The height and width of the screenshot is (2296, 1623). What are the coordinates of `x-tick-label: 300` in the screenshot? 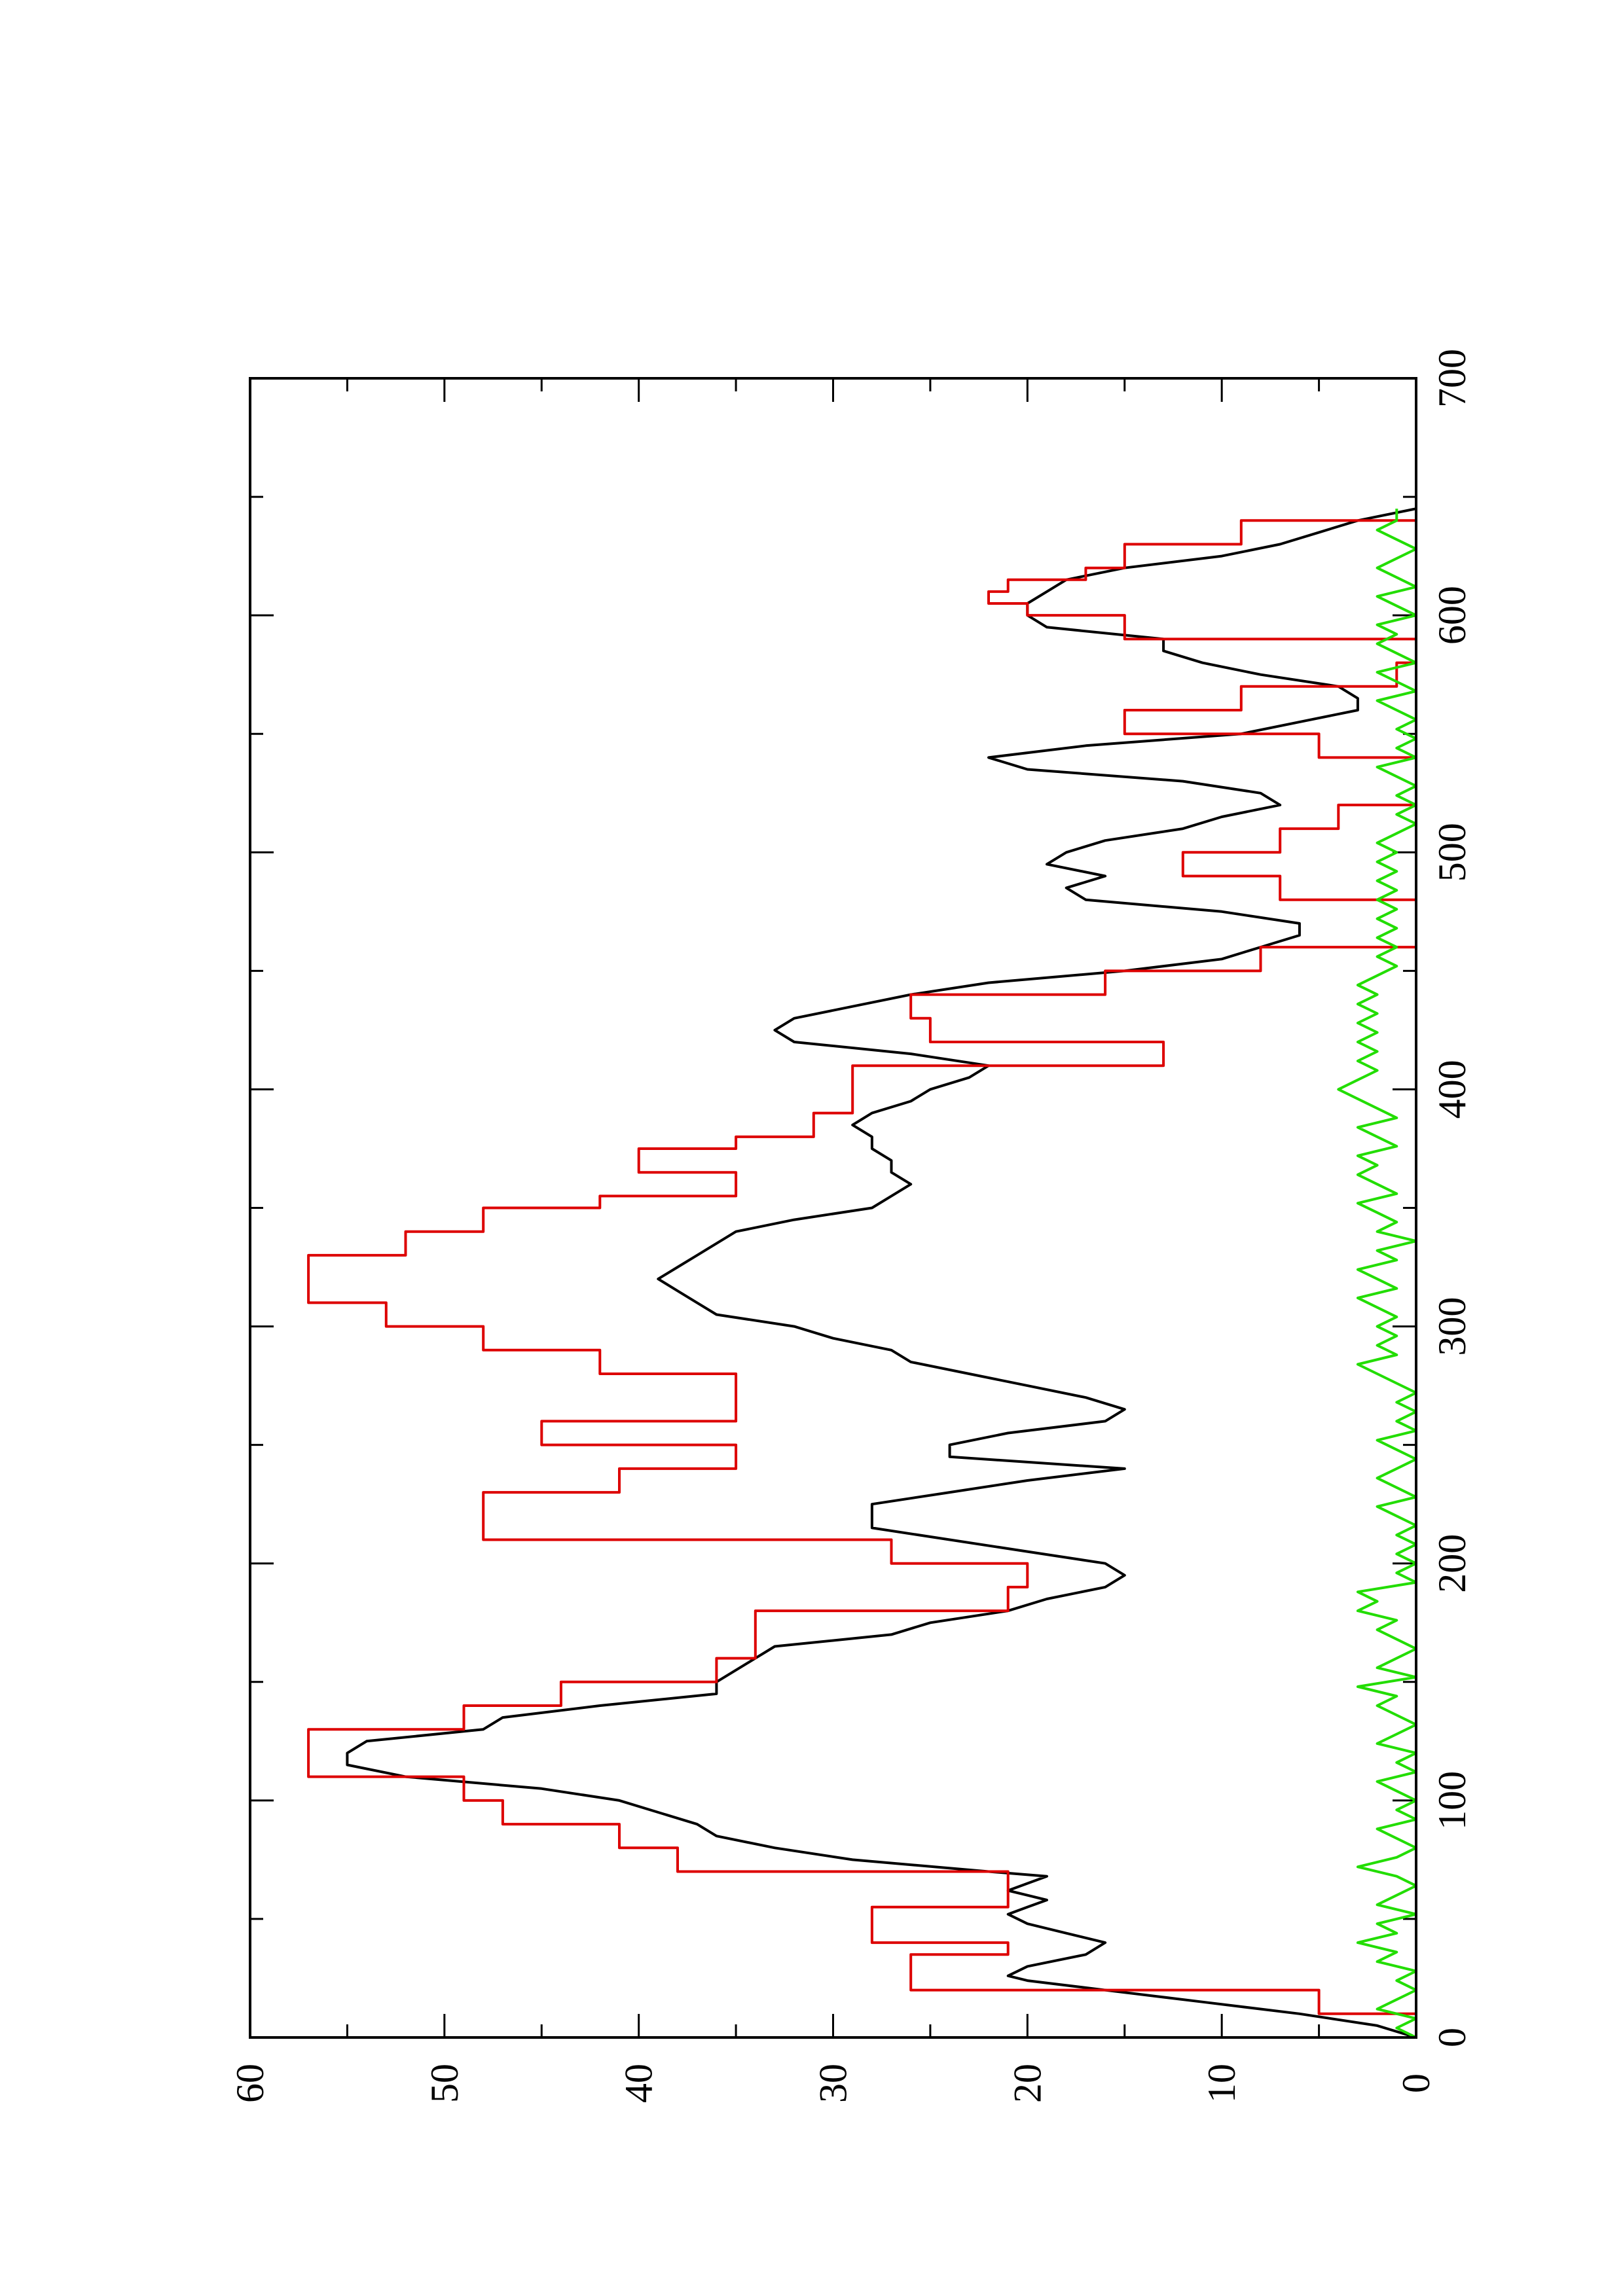 It's located at (1452, 1326).